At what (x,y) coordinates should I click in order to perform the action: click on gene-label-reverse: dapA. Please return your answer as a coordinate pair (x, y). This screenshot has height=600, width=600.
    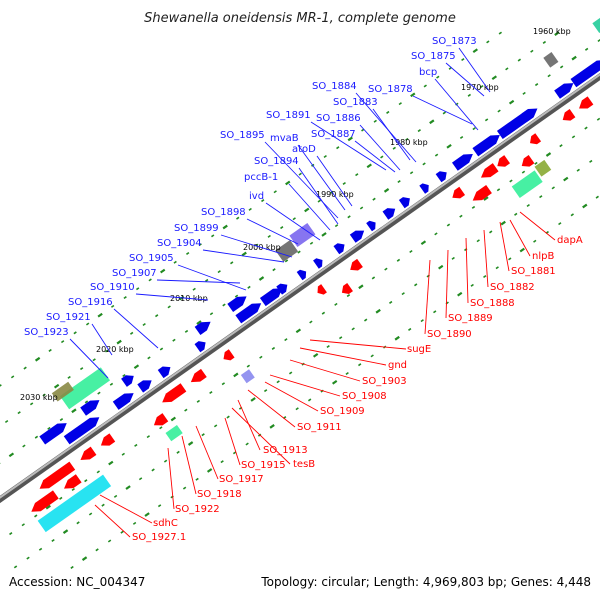
    Looking at the image, I should click on (570, 240).